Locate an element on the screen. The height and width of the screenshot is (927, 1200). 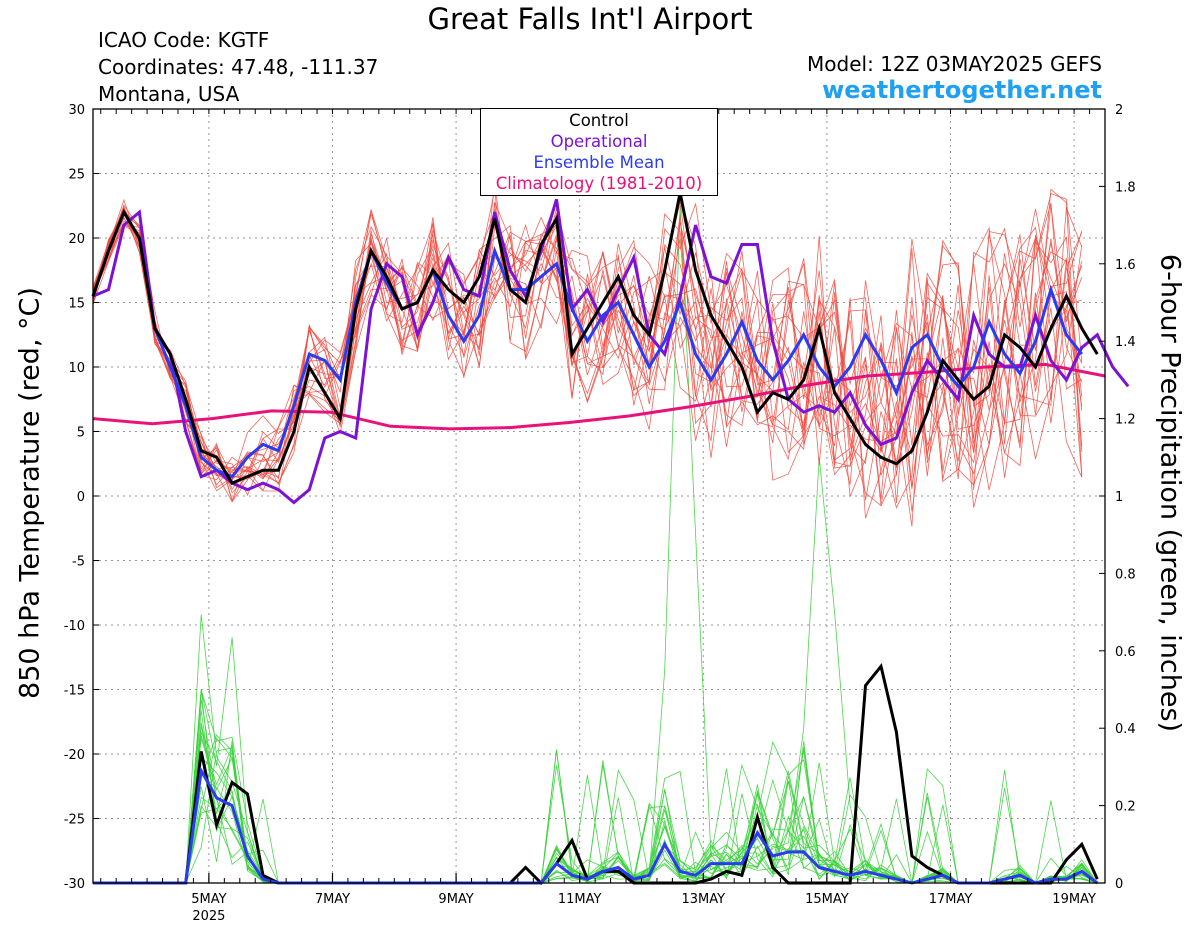
y2-tick-label: 1 is located at coordinates (1119, 497).